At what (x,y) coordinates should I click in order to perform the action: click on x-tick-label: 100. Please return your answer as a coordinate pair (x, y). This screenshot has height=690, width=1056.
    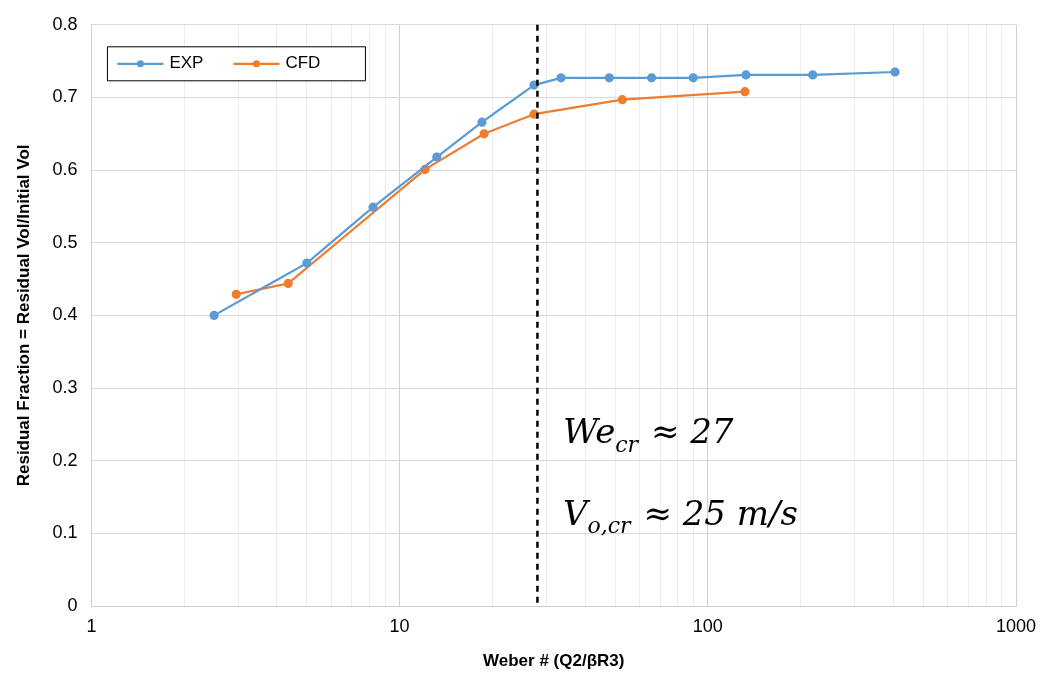
    Looking at the image, I should click on (707, 625).